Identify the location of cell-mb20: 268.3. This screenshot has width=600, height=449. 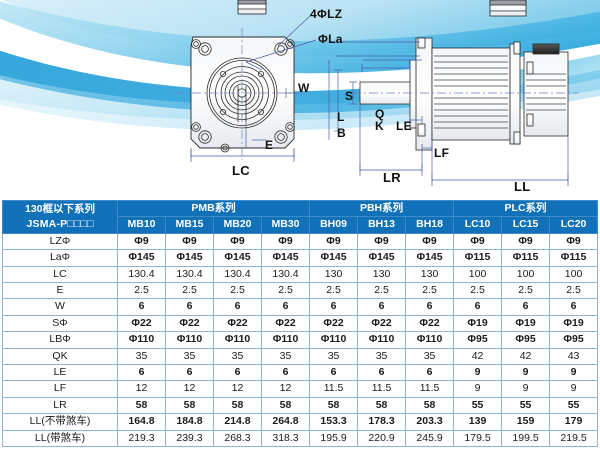
(237, 438).